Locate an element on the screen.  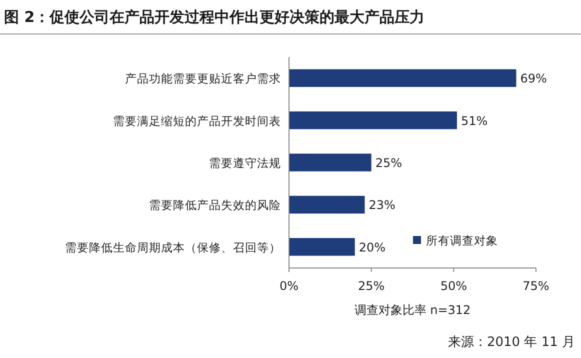
data-label: 69% is located at coordinates (533, 79).